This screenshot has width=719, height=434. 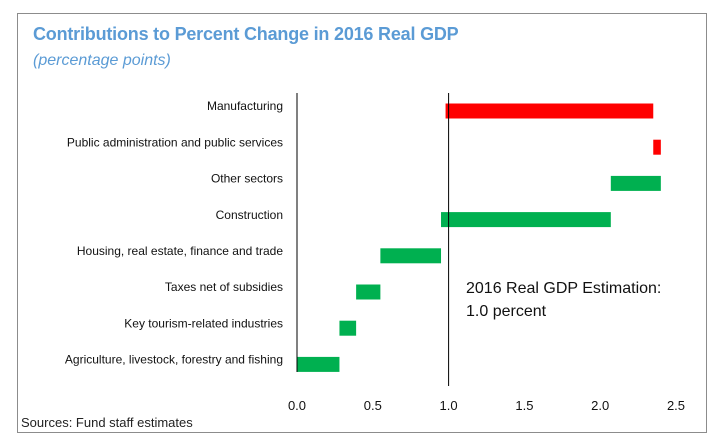 What do you see at coordinates (449, 405) in the screenshot?
I see `x-tick-label: 1.0` at bounding box center [449, 405].